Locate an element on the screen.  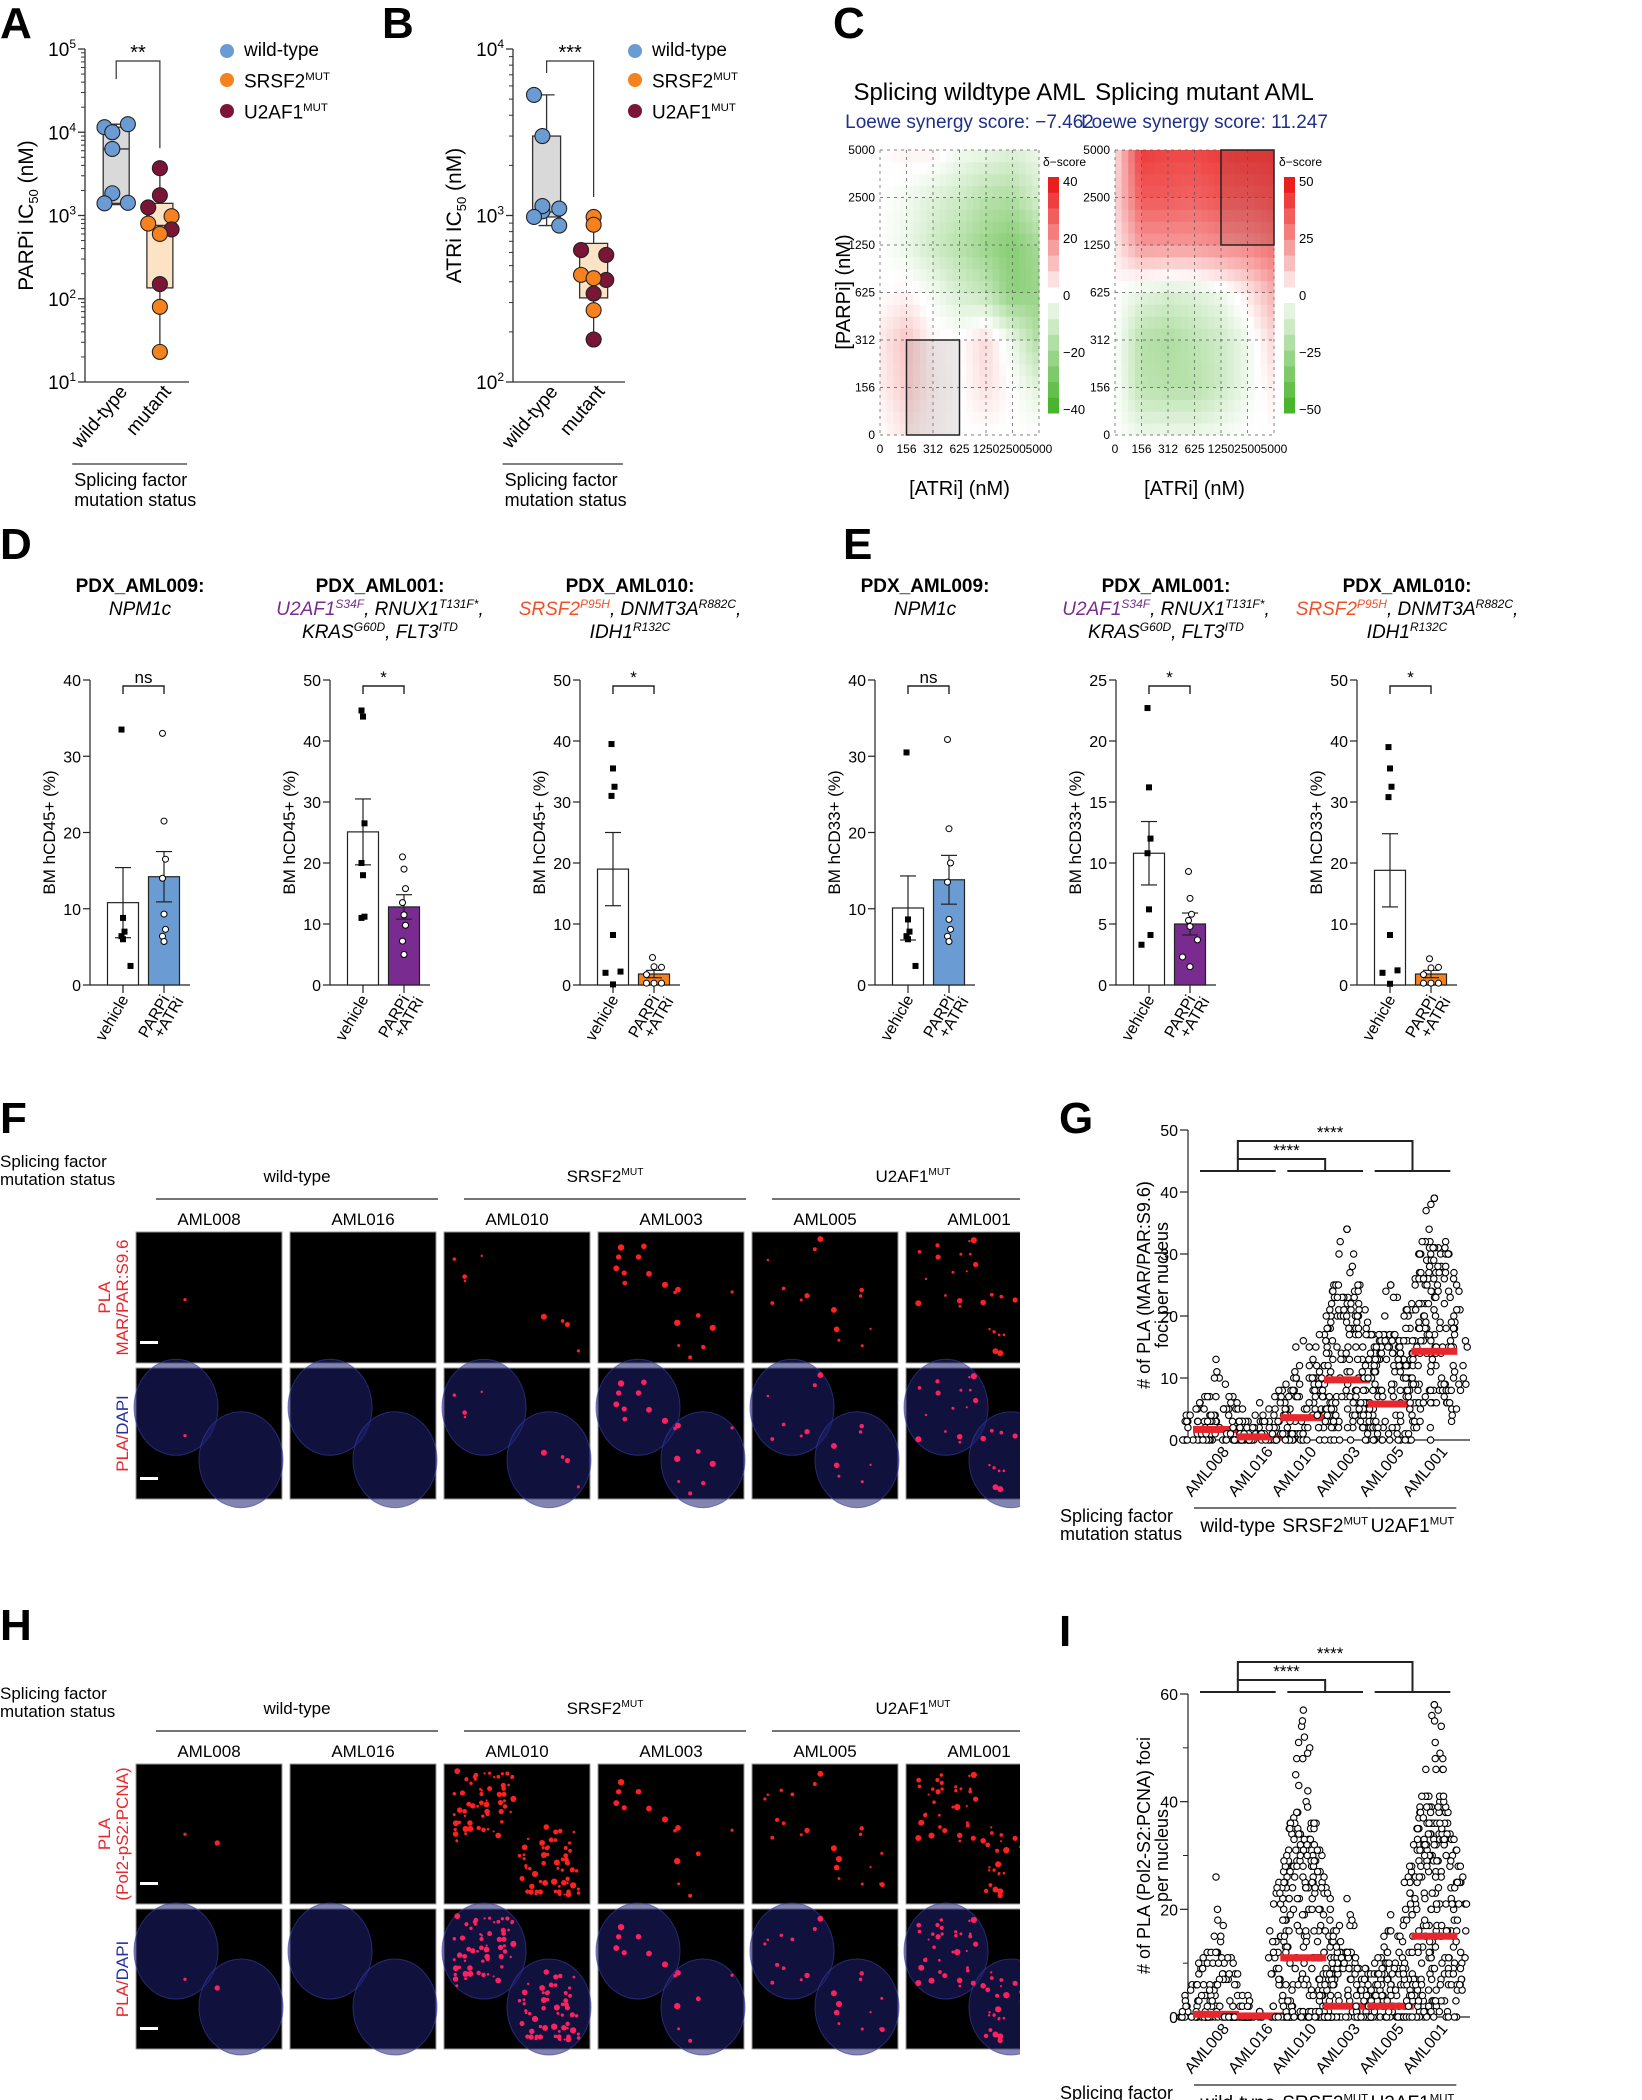
splicing-status-line2: mutation status is located at coordinates (57, 1711).